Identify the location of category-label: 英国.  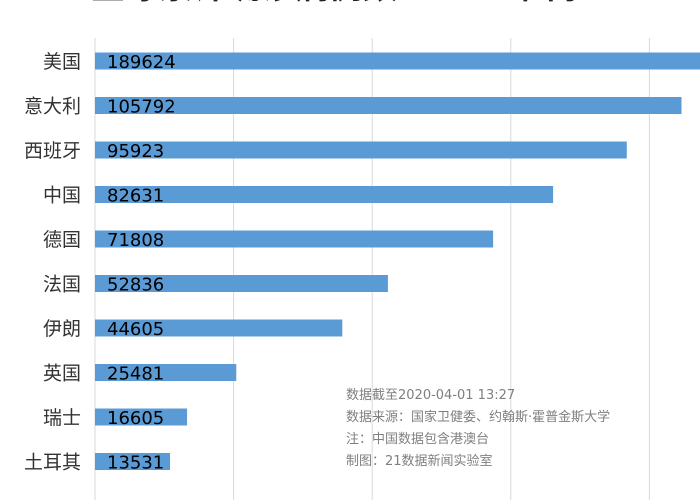
(62, 374).